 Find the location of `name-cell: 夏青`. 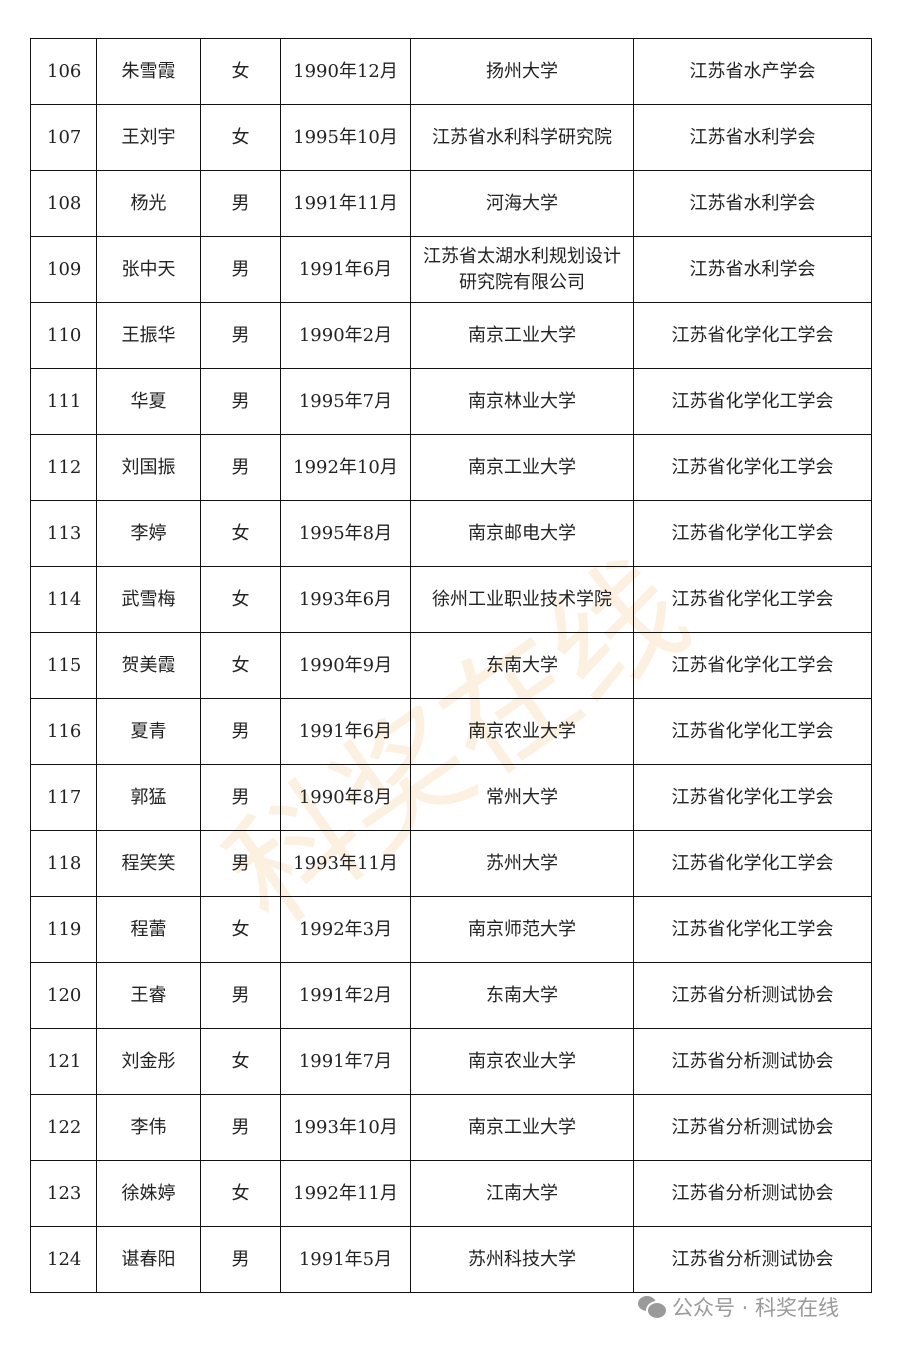

name-cell: 夏青 is located at coordinates (148, 731).